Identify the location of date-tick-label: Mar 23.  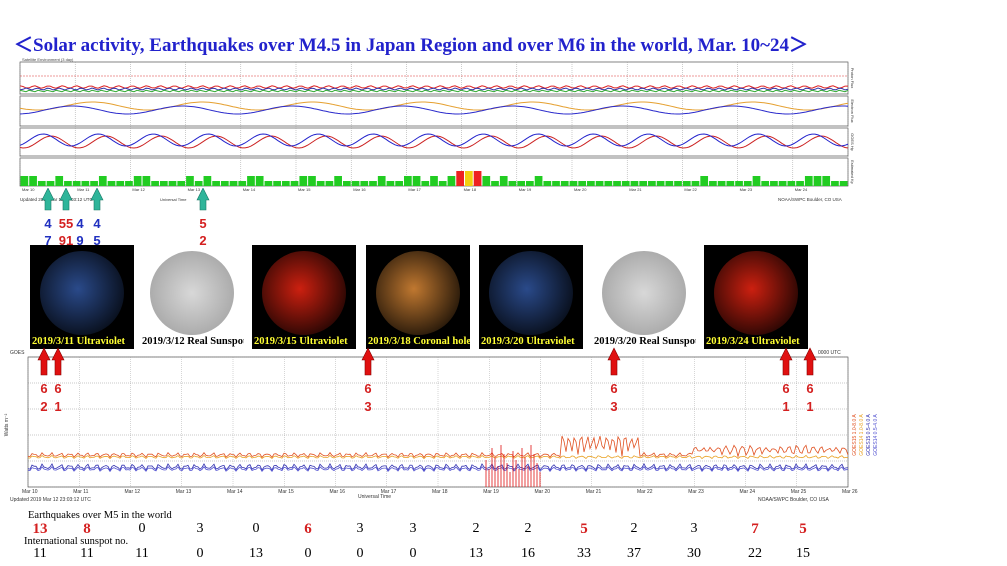
(746, 189).